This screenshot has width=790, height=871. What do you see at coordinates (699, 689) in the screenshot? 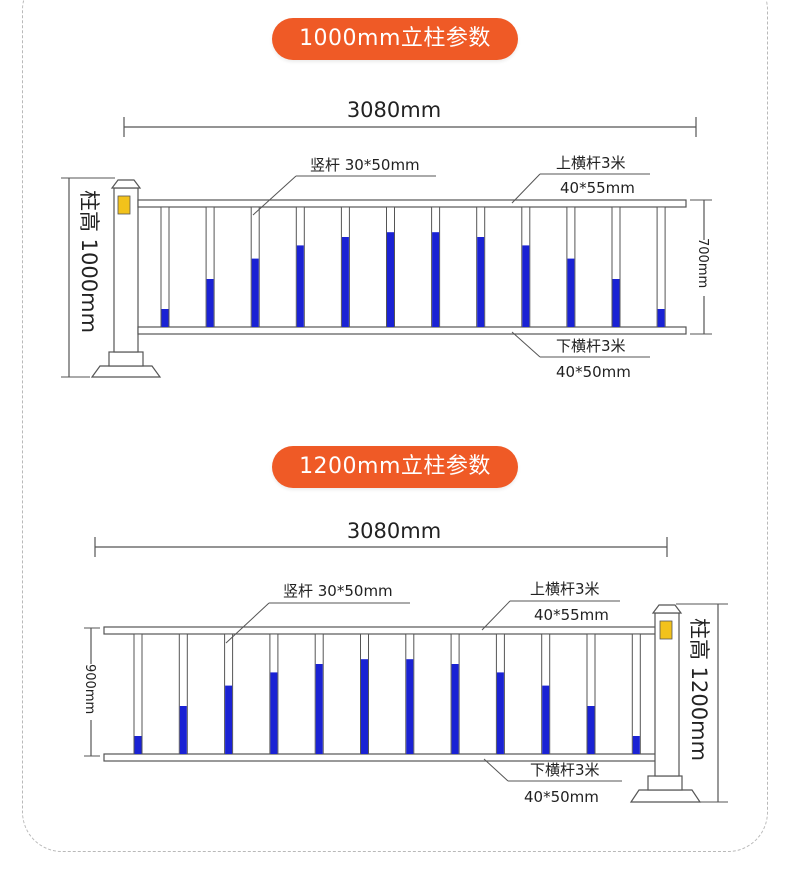
I see `post-height-label: 柱高 1200mm` at bounding box center [699, 689].